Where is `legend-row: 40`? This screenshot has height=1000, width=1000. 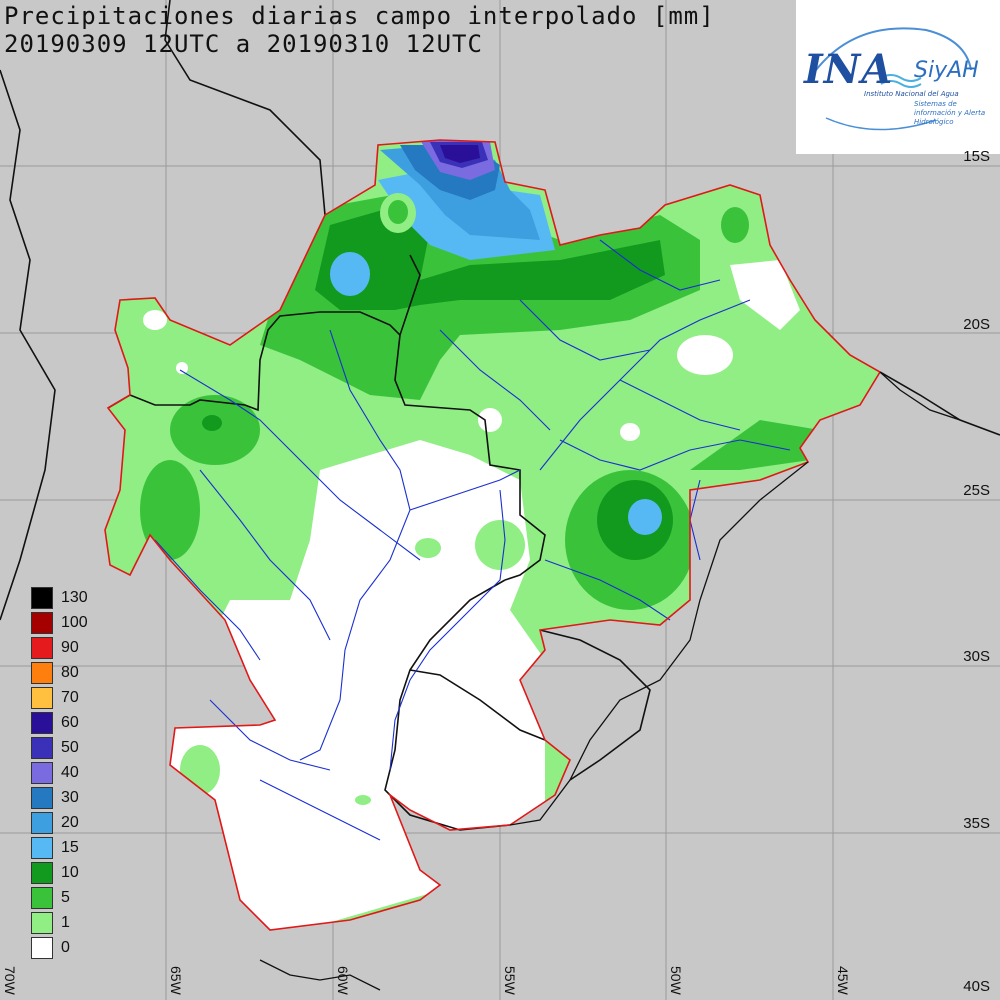
legend-row: 40 is located at coordinates (76, 772).